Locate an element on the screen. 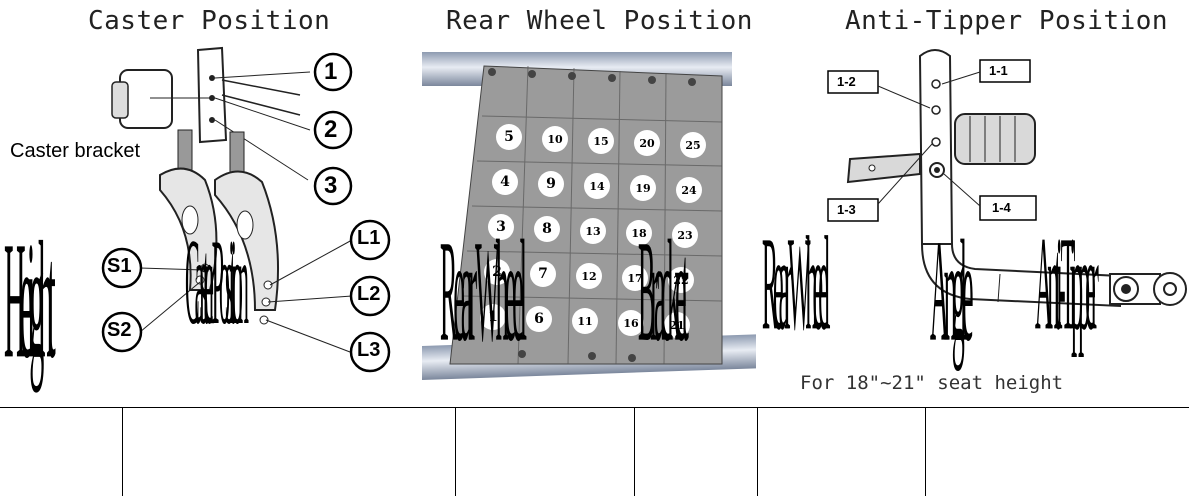 This screenshot has width=1189, height=496. hole-label-3: 3 is located at coordinates (331, 185).